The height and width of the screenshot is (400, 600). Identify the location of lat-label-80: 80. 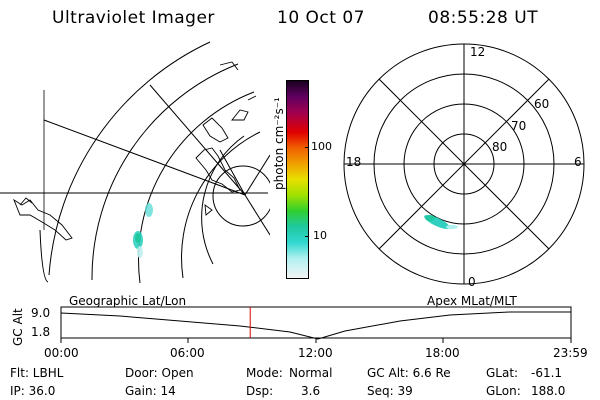
(500, 147).